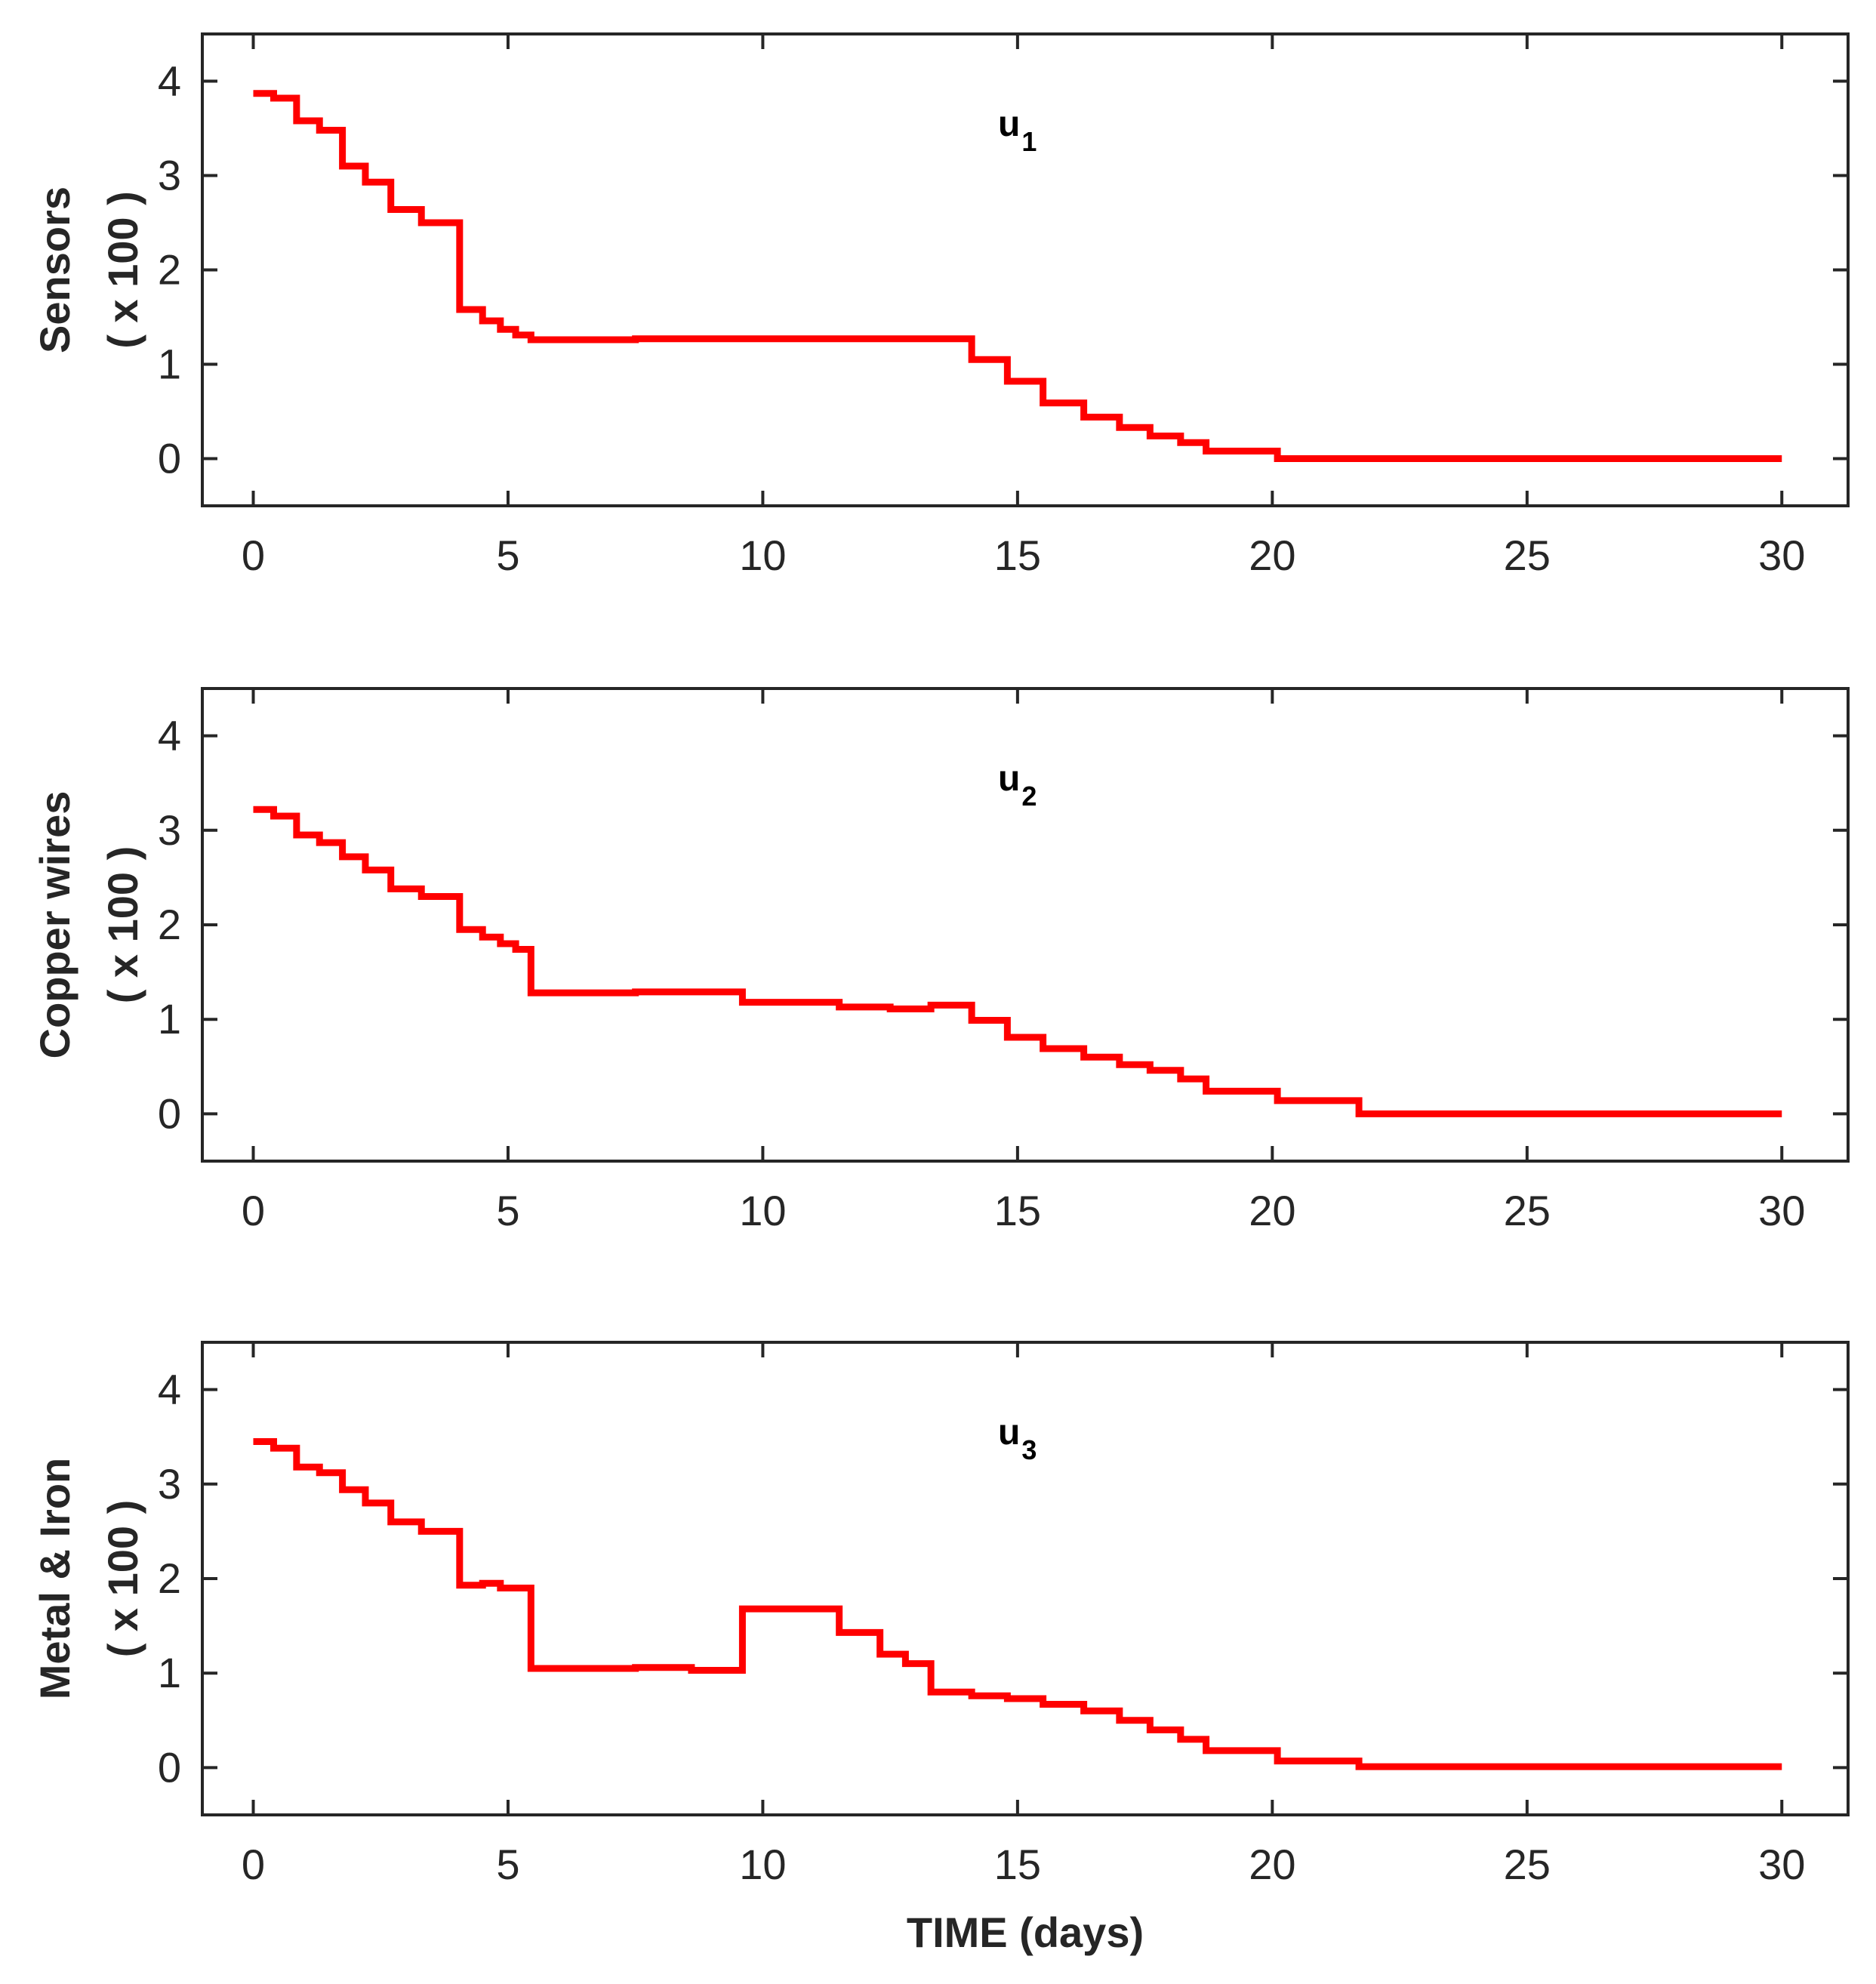 The height and width of the screenshot is (1984, 1876). What do you see at coordinates (1017, 1603) in the screenshot?
I see `series-line-u3` at bounding box center [1017, 1603].